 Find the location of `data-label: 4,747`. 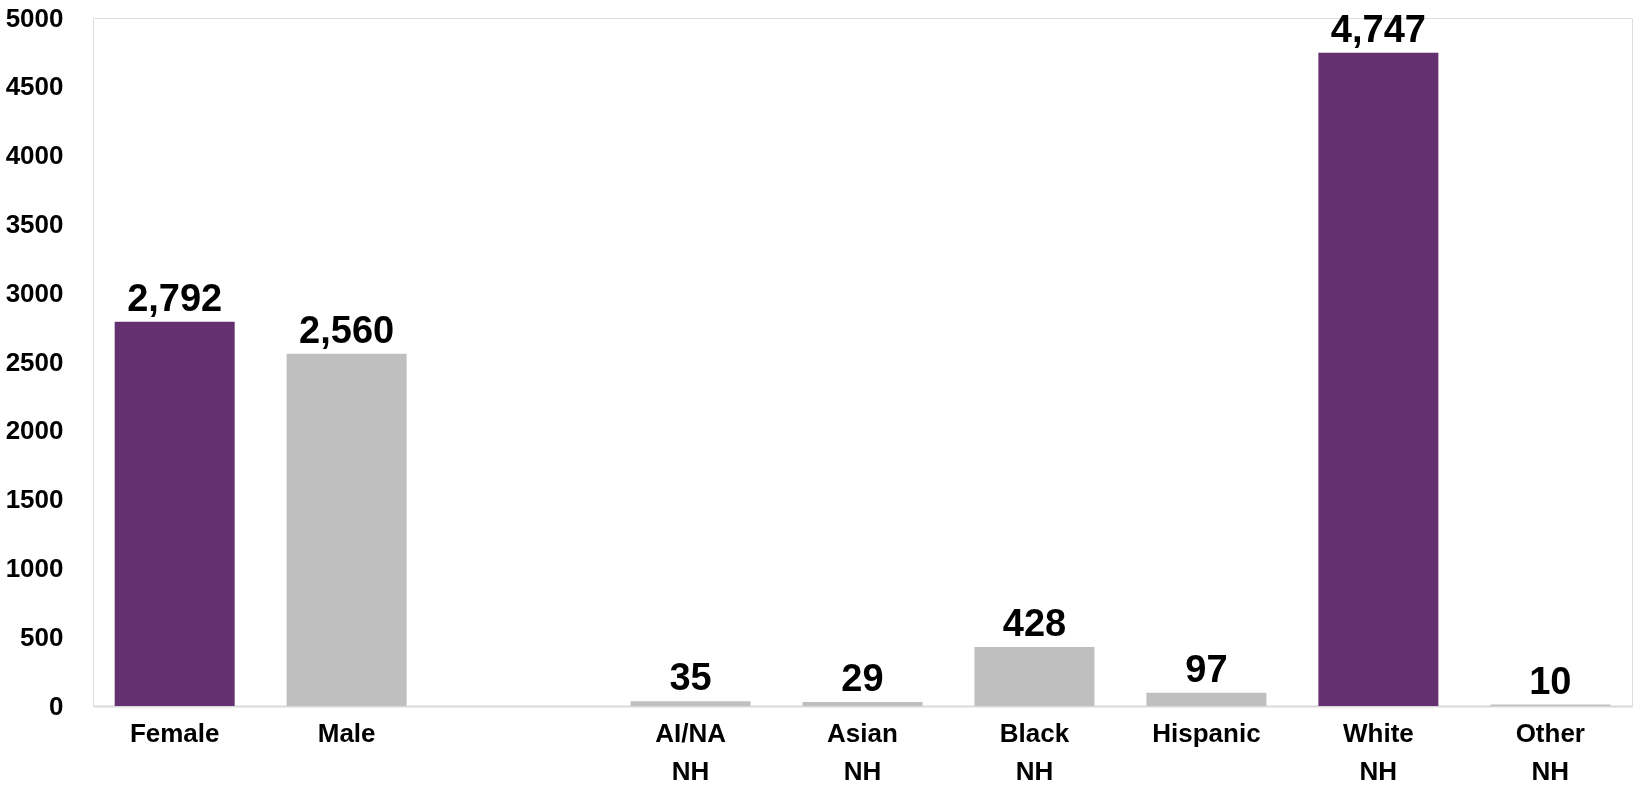

data-label: 4,747 is located at coordinates (1378, 28).